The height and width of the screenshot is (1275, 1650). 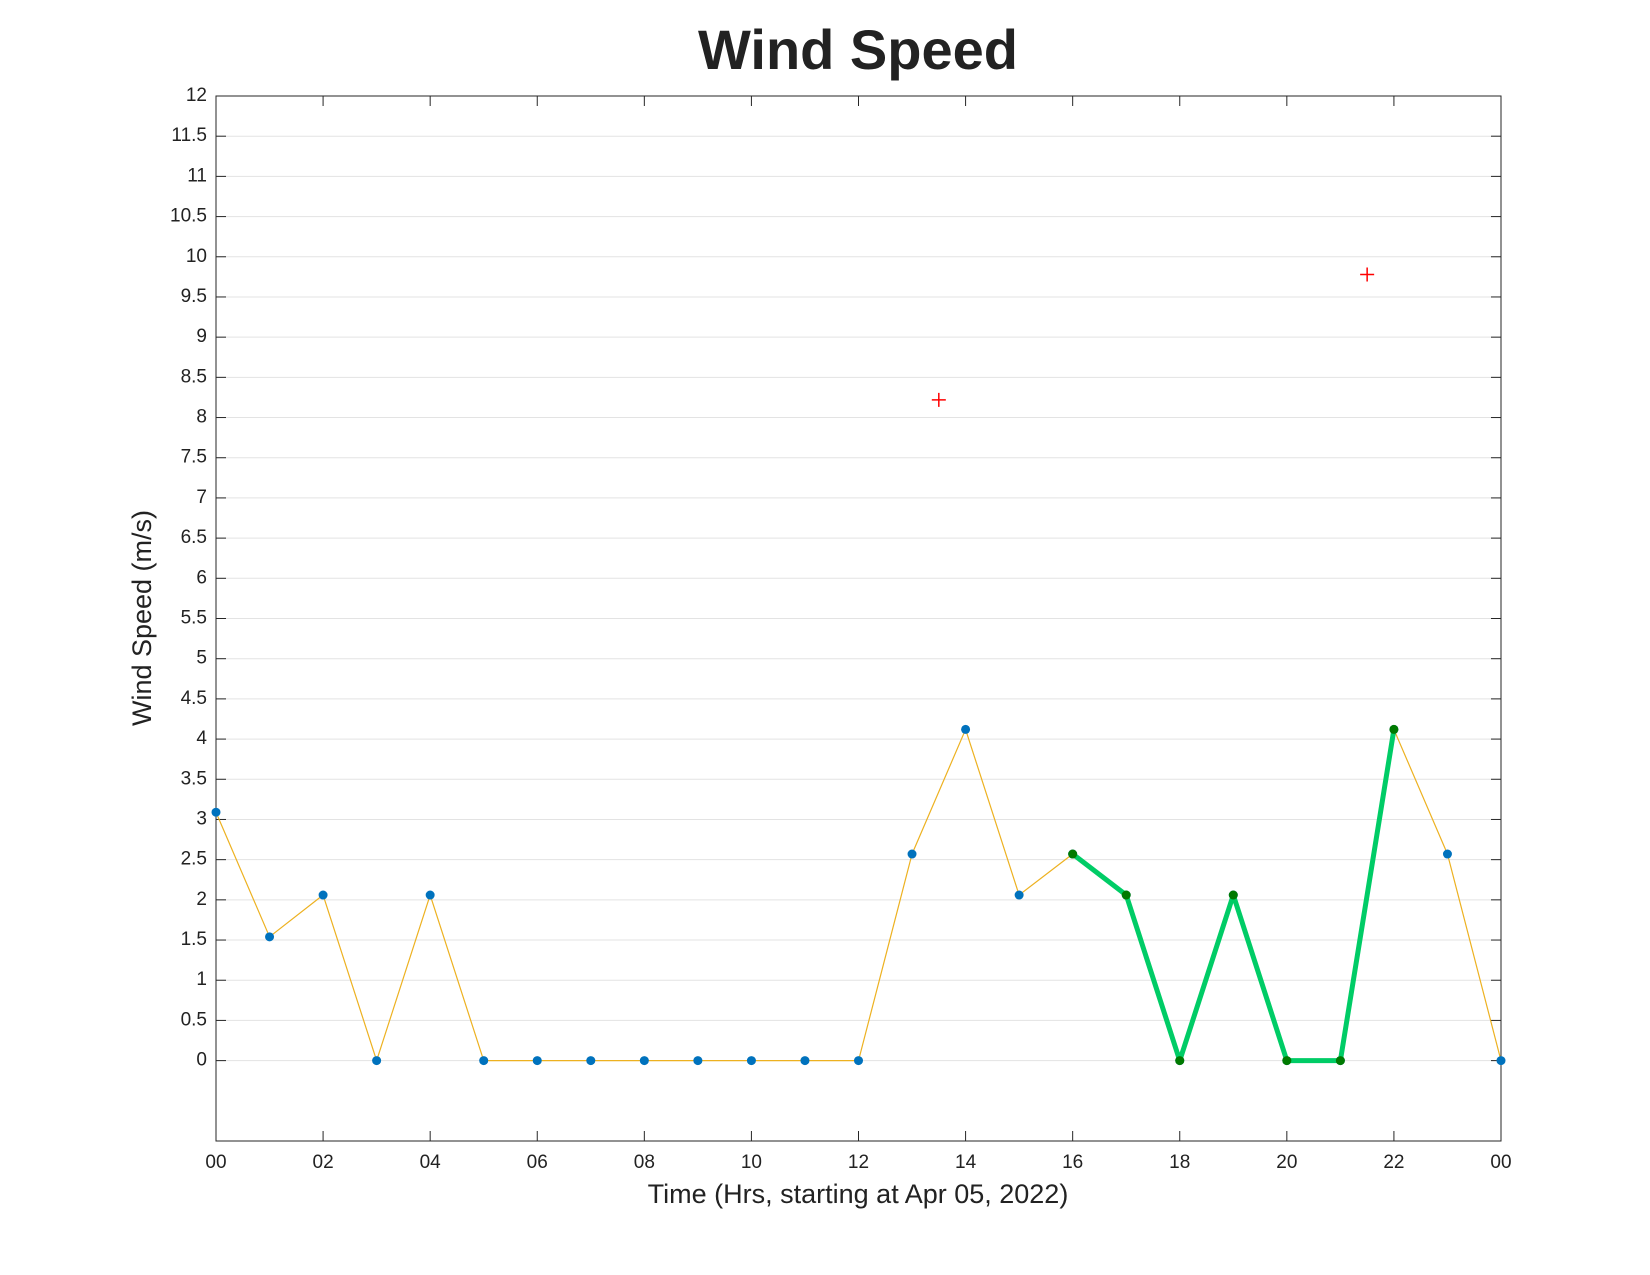 I want to click on y-tick-label: 7, so click(x=201, y=497).